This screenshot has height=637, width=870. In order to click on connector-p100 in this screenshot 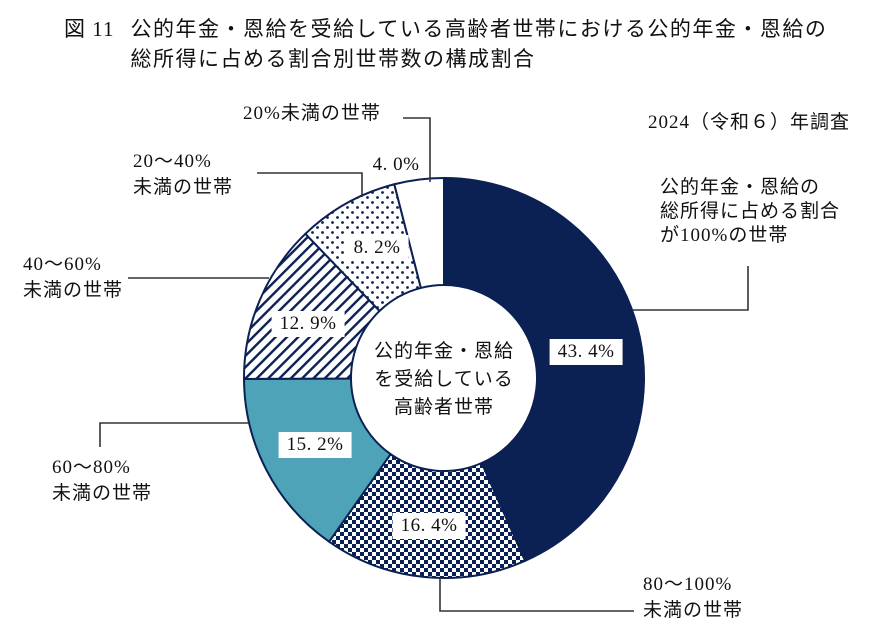, I will do `click(691, 288)`.